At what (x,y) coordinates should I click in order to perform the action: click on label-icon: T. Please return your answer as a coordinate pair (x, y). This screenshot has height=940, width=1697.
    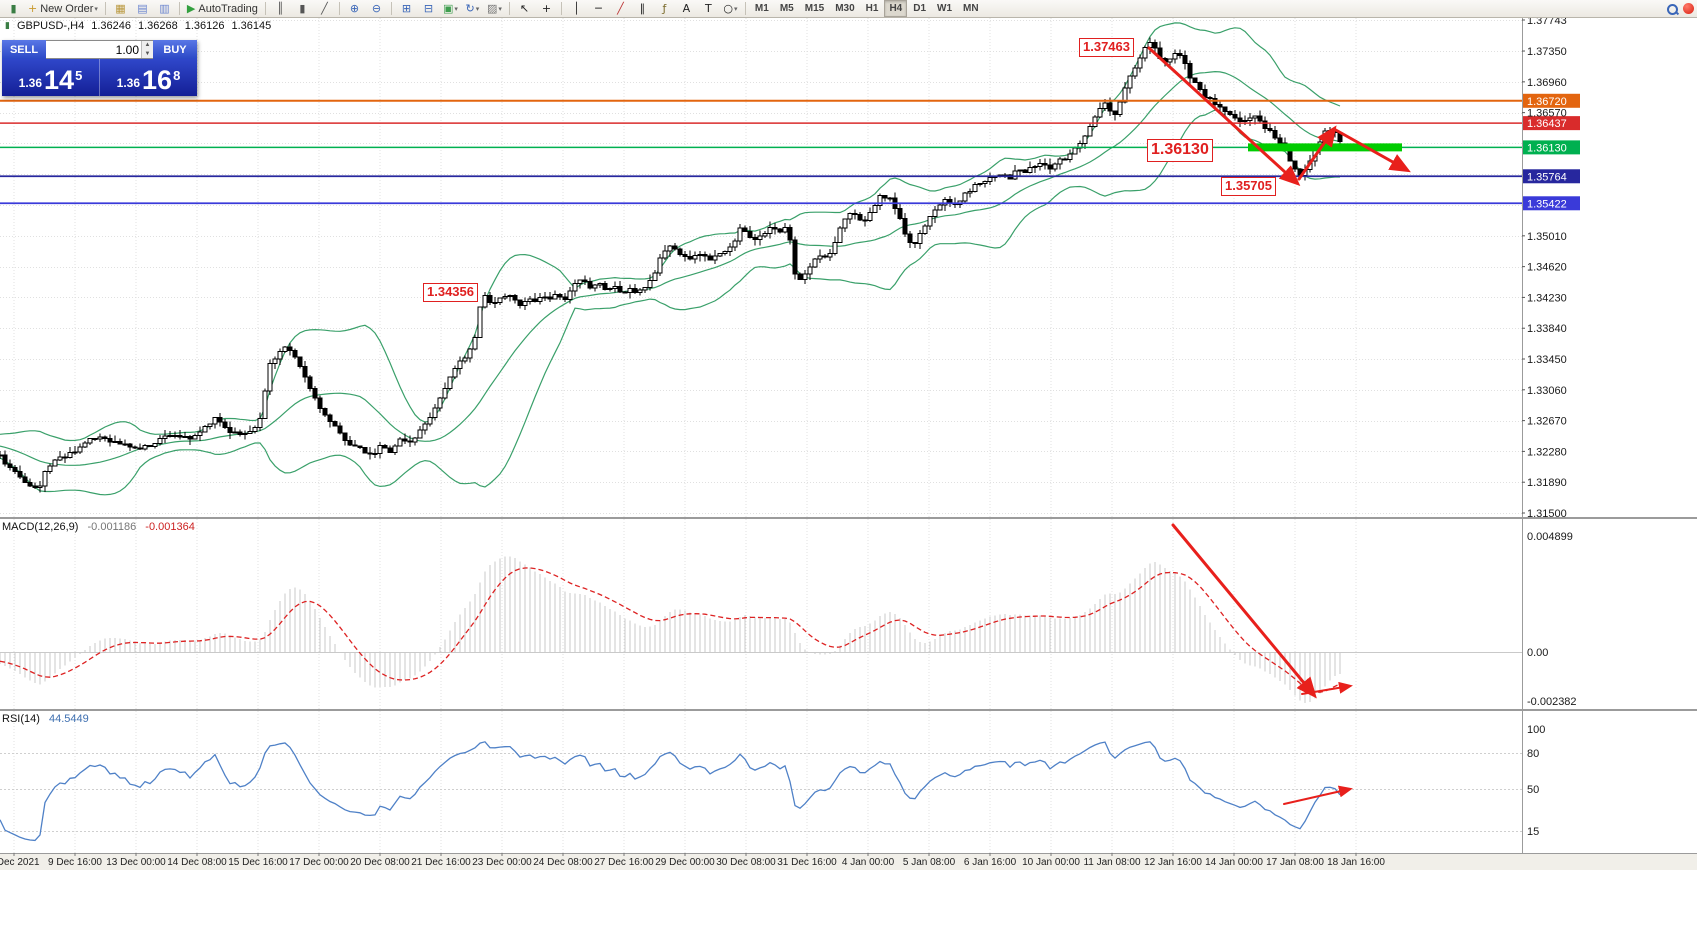
    Looking at the image, I should click on (708, 8).